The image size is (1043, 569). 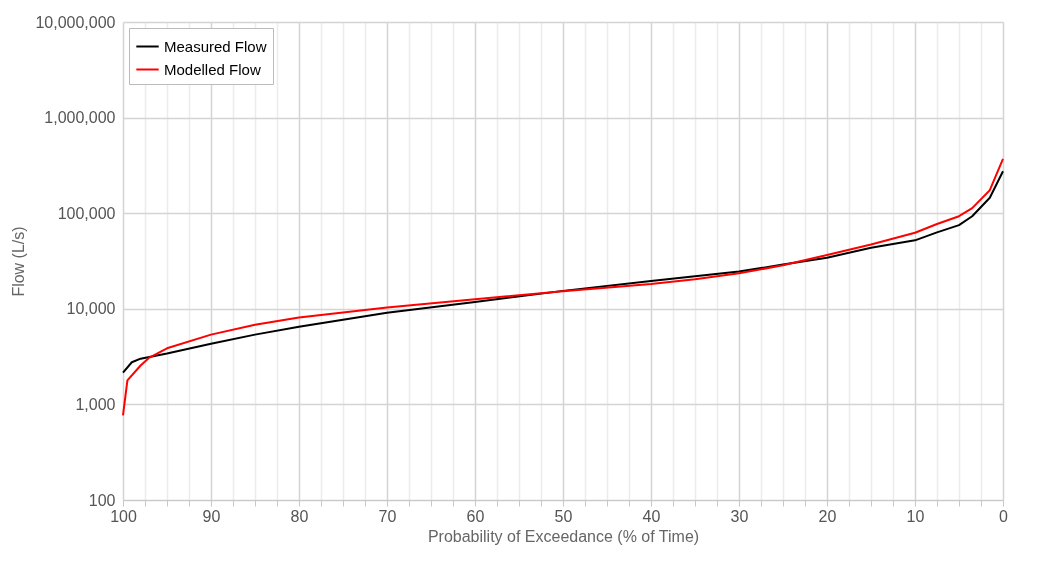 I want to click on x-tick-label: 40, so click(x=651, y=516).